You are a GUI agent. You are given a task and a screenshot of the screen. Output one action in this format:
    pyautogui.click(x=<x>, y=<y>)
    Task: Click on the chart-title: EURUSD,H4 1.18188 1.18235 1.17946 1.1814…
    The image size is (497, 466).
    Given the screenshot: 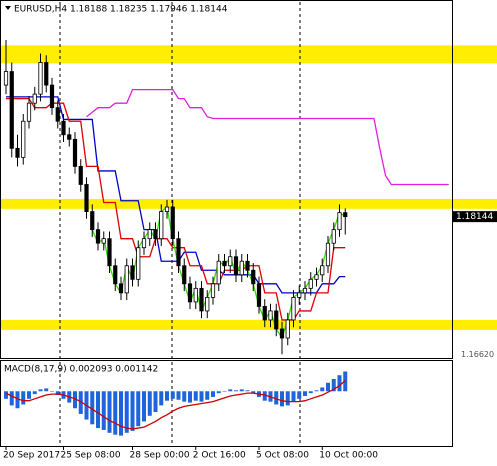 What is the action you would take?
    pyautogui.click(x=121, y=10)
    